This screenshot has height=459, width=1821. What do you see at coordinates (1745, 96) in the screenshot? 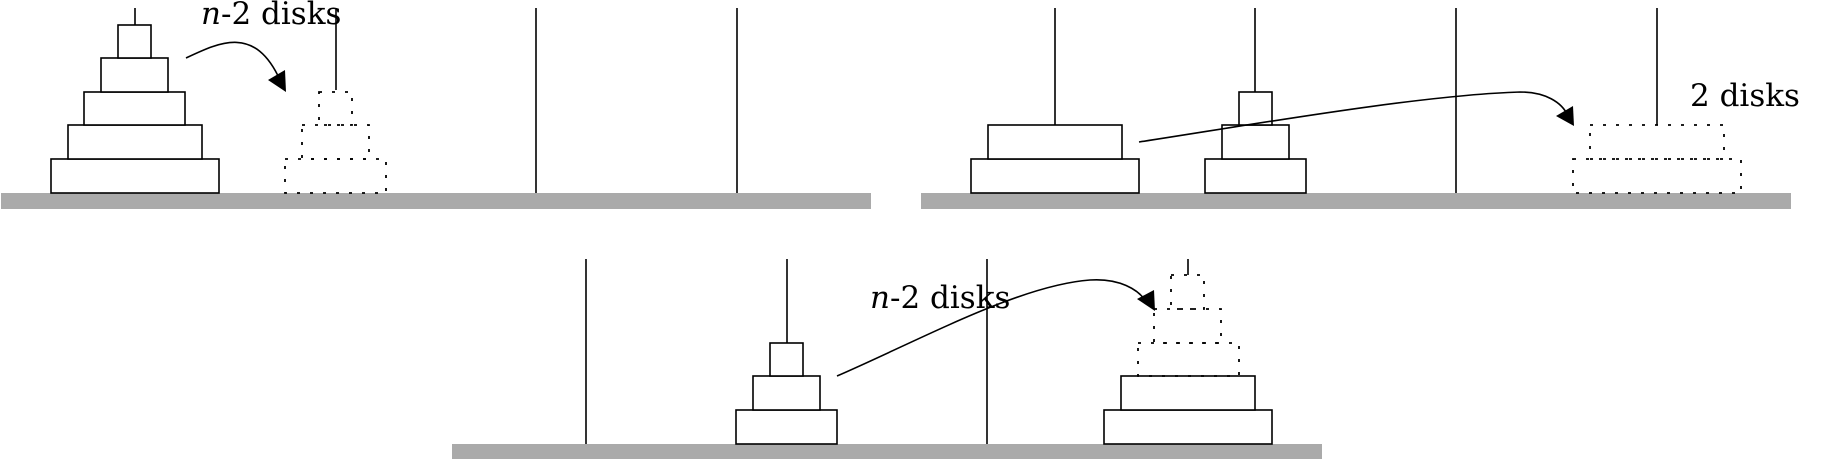
I see `move-label: 2 disks` at bounding box center [1745, 96].